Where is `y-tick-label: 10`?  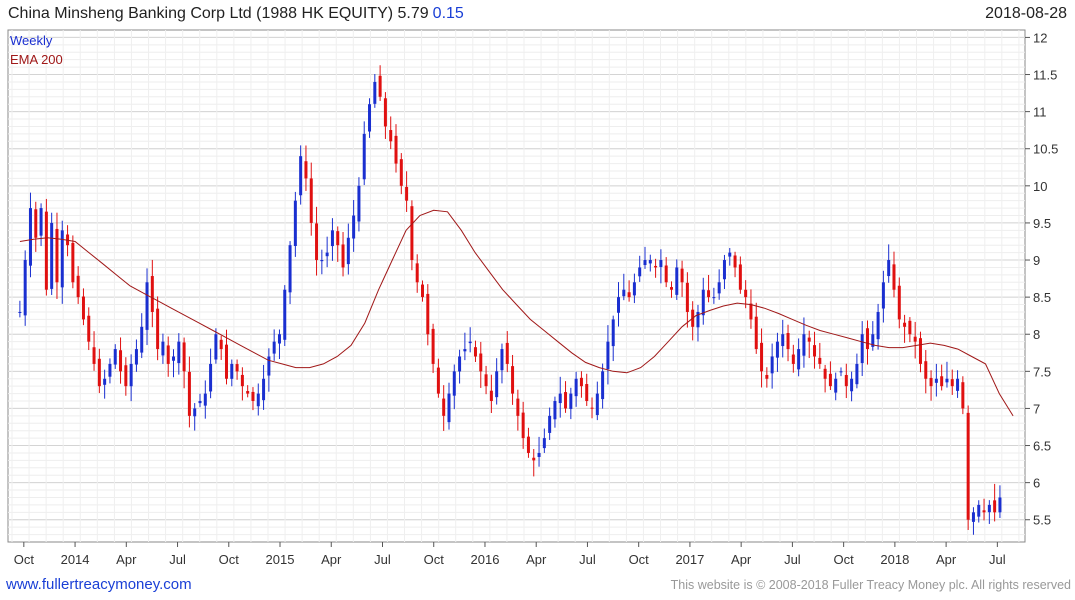
y-tick-label: 10 is located at coordinates (1040, 186).